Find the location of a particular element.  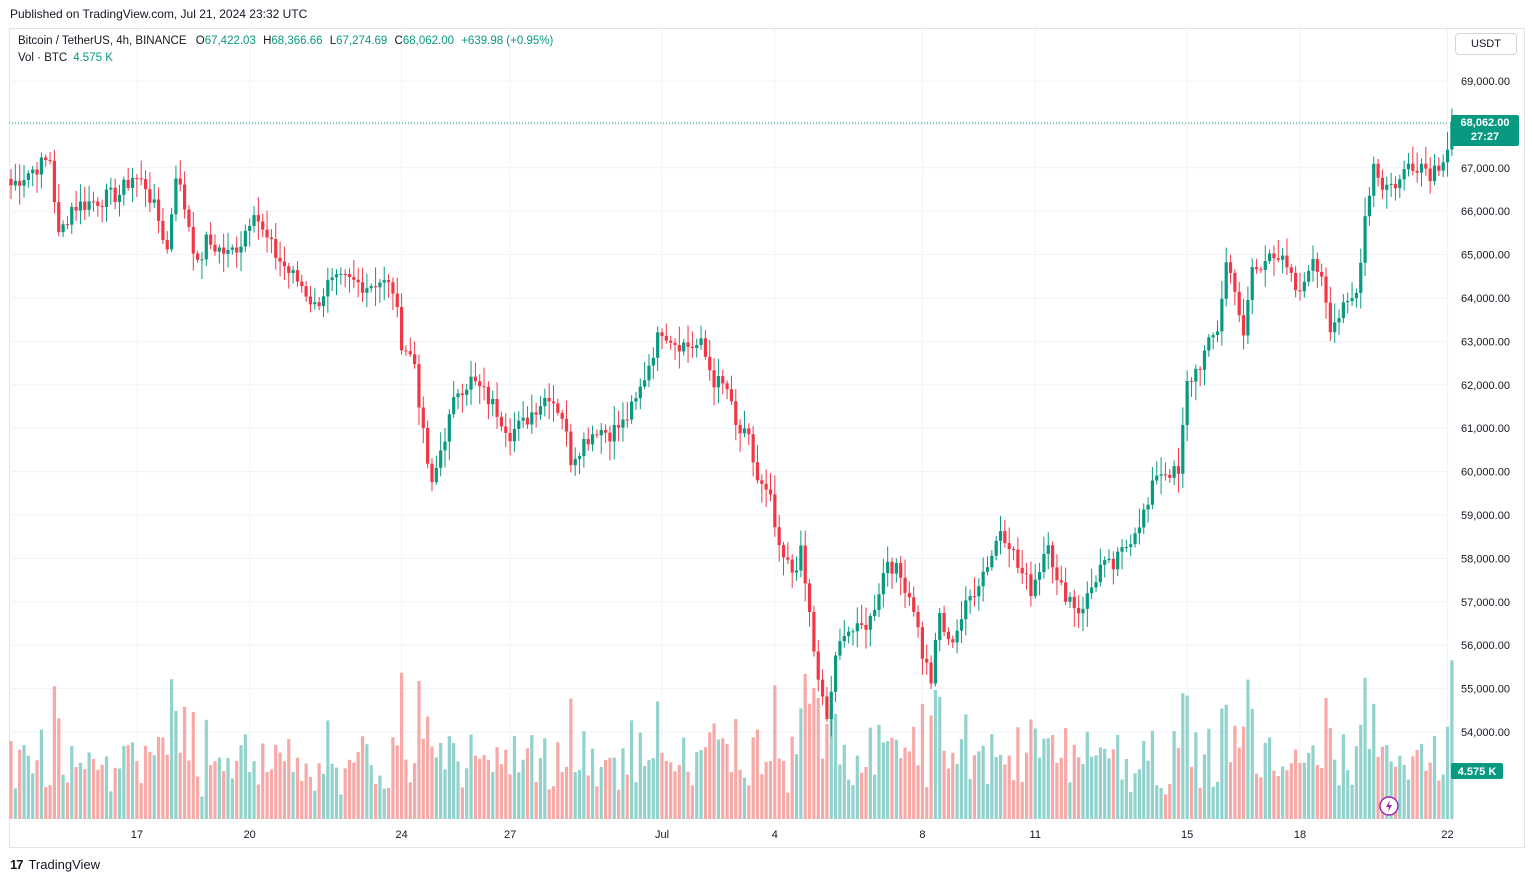

volume-tag-text: 4.575 K is located at coordinates (1477, 772).